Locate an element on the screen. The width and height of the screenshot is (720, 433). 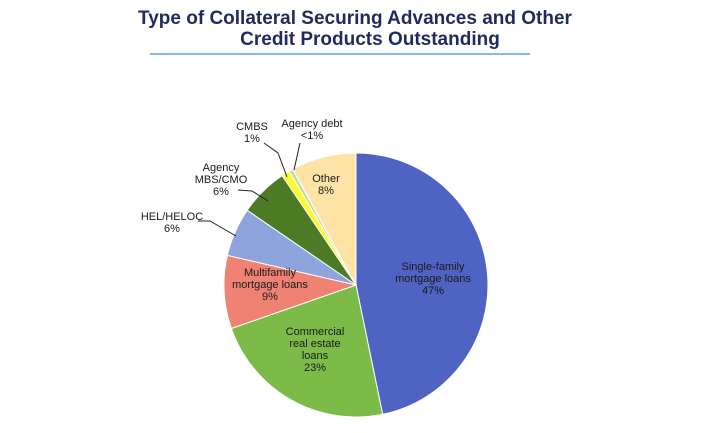
slice-commercial-real-estate-loans is located at coordinates (307, 351).